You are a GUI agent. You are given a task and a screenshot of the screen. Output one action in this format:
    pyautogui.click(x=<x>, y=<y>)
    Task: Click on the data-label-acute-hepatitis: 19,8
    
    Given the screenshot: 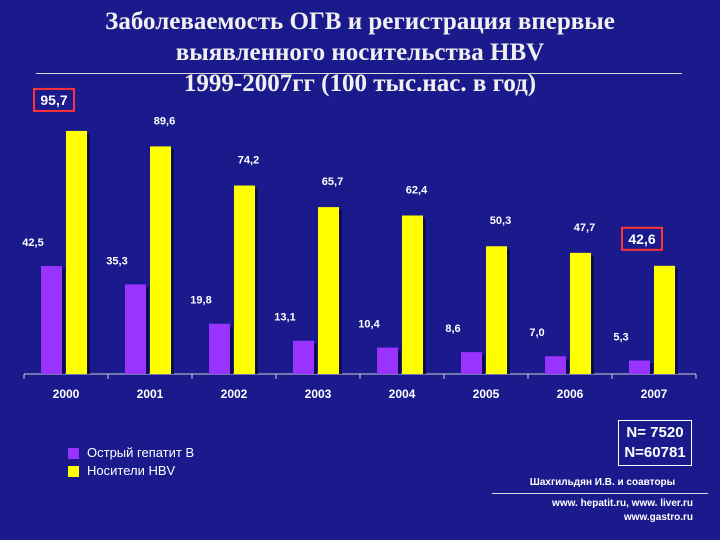 What is the action you would take?
    pyautogui.click(x=200, y=301)
    